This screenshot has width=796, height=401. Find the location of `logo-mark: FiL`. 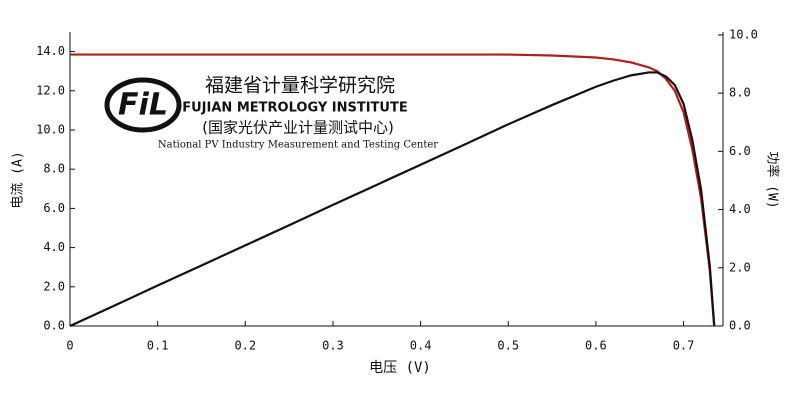

logo-mark: FiL is located at coordinates (143, 105).